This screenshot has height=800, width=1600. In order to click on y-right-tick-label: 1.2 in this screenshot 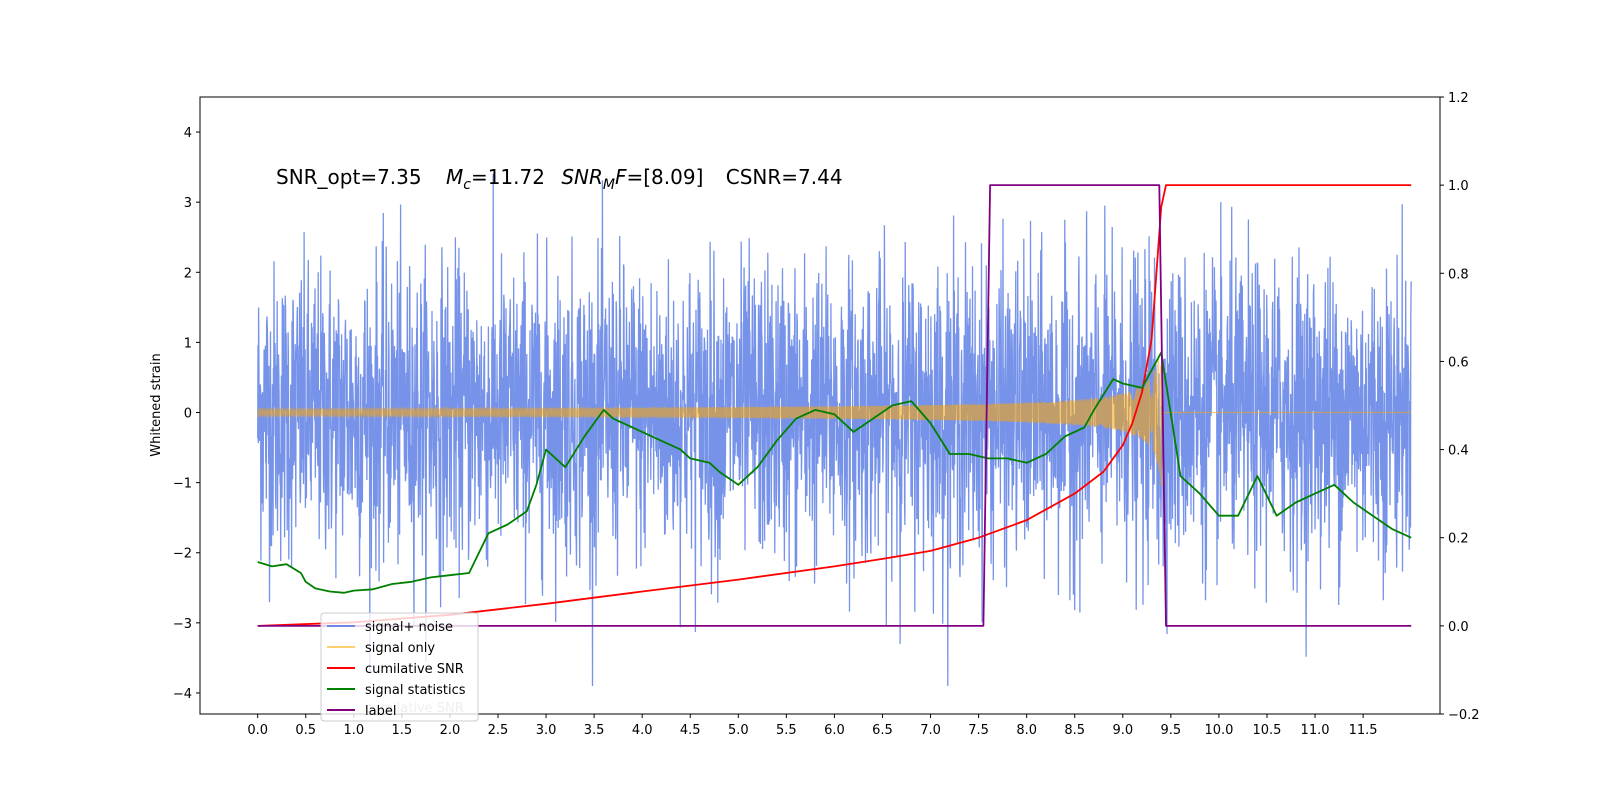, I will do `click(1458, 98)`.